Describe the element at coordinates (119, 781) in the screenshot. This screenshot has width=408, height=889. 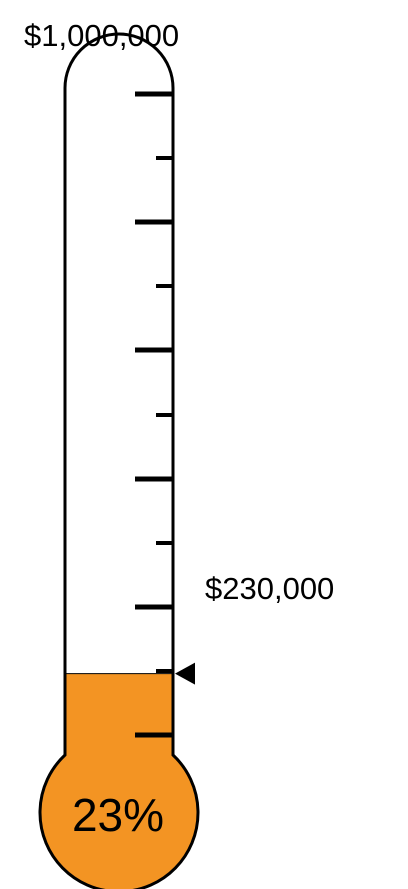
I see `progress-fill` at that location.